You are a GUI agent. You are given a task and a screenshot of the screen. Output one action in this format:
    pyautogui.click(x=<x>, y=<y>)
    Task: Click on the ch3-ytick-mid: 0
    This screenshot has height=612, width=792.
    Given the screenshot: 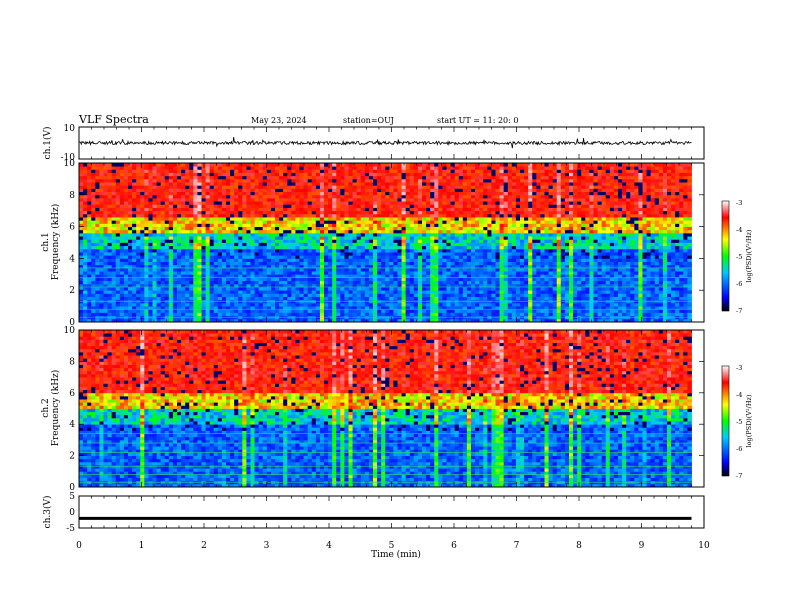 What is the action you would take?
    pyautogui.click(x=72, y=513)
    